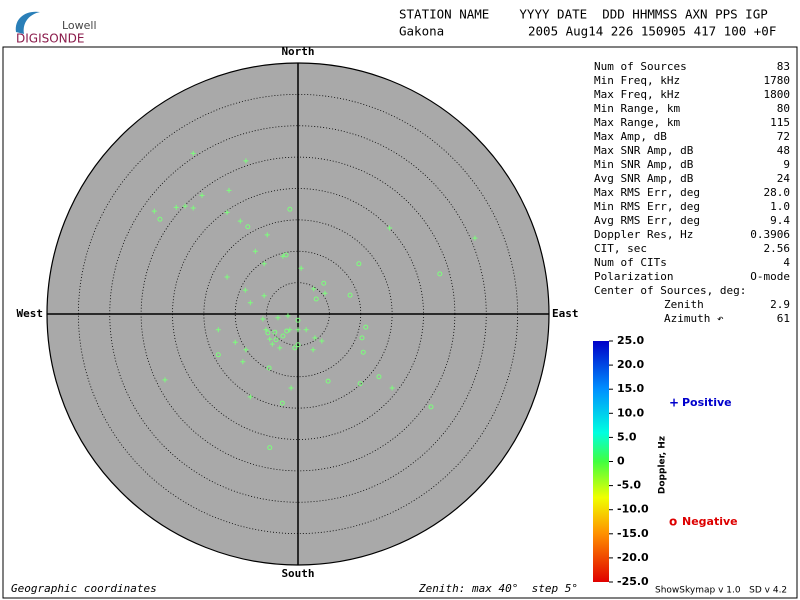 This screenshot has width=800, height=600. Describe the element at coordinates (777, 80) in the screenshot. I see `stat-value: 1780` at that location.